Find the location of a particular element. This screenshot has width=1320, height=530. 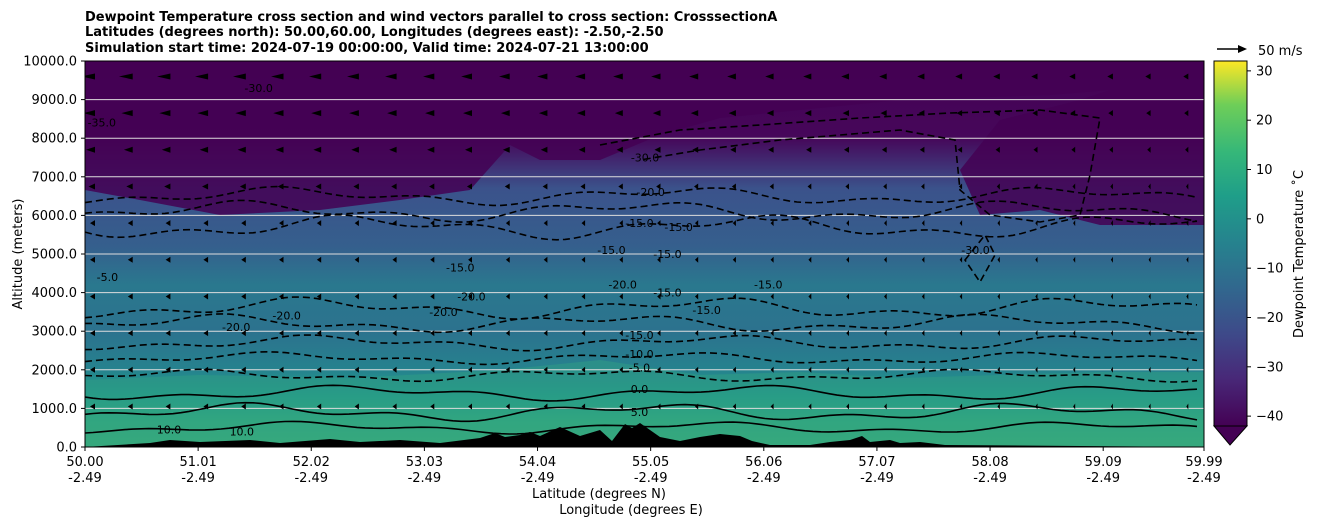

colorbar-tick-label: −20 is located at coordinates (1269, 318).